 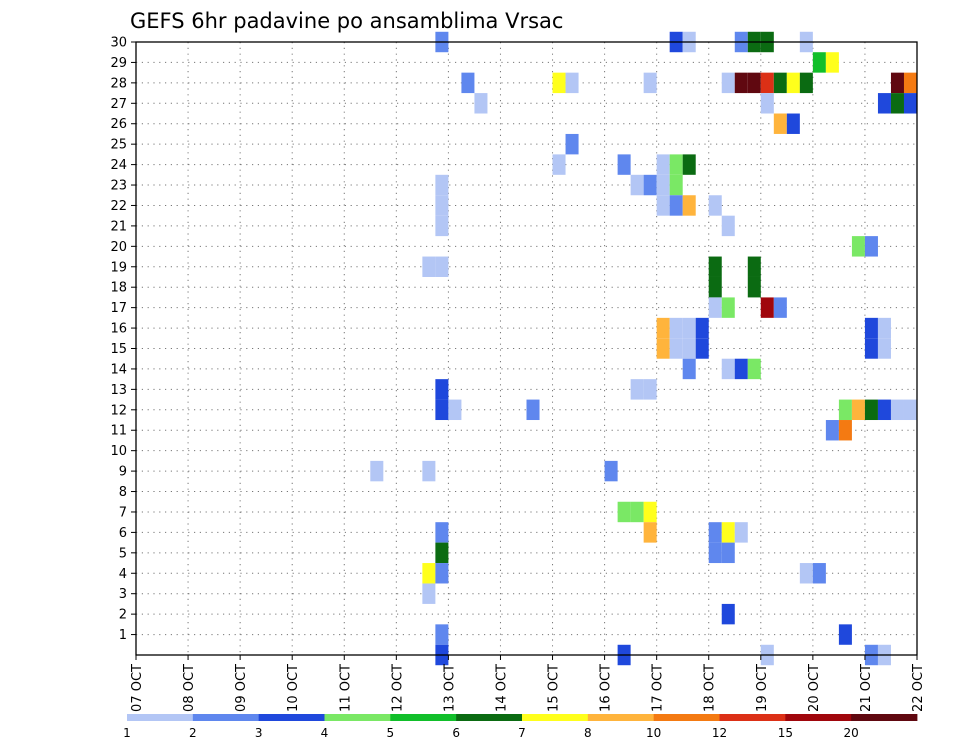 What do you see at coordinates (118, 390) in the screenshot?
I see `y-tick-label: 13` at bounding box center [118, 390].